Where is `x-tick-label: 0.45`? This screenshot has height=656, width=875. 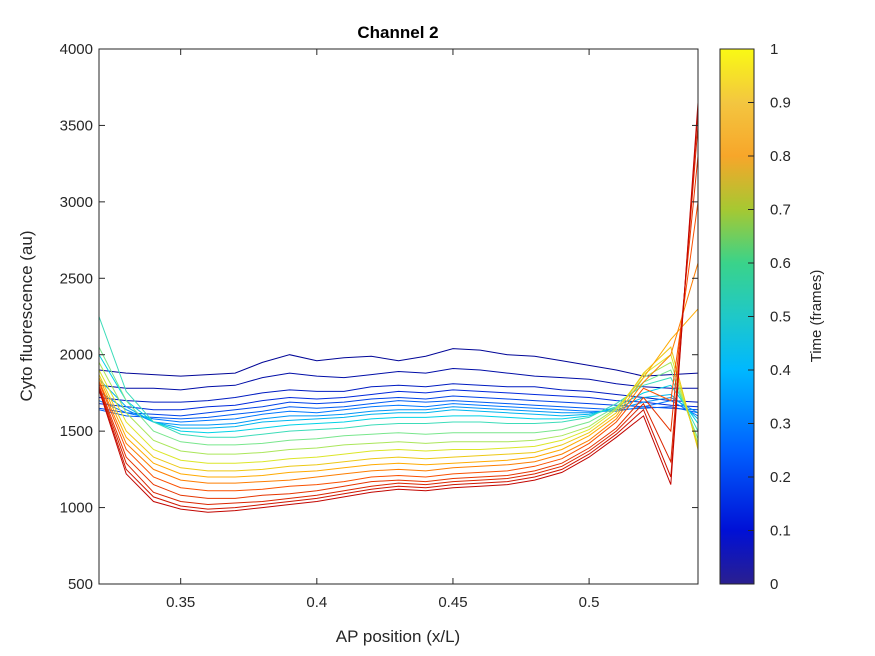 x-tick-label: 0.45 is located at coordinates (452, 602).